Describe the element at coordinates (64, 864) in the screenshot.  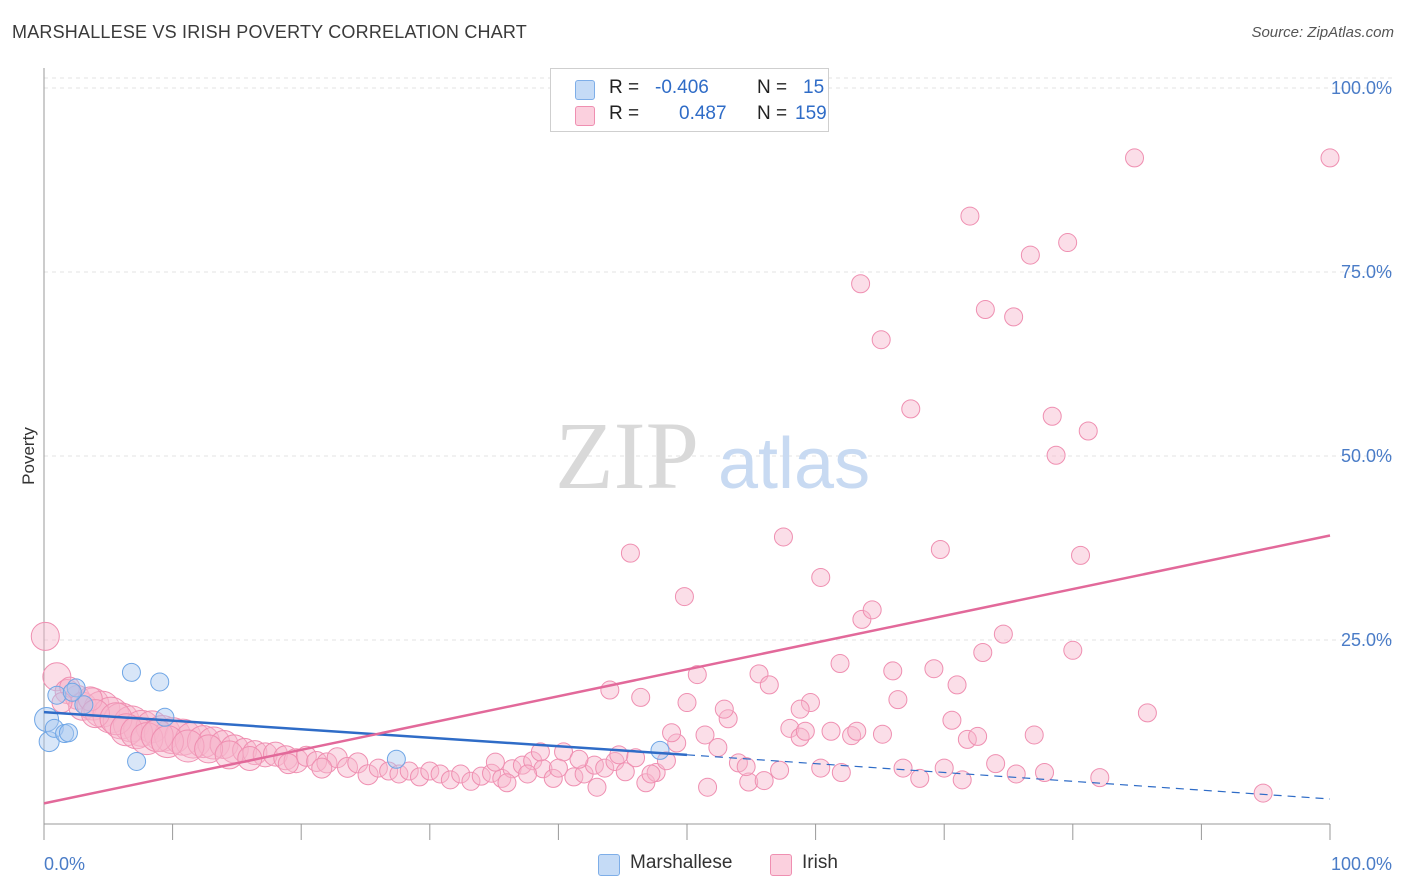
I see `x-tick-label: 0.0%` at that location.